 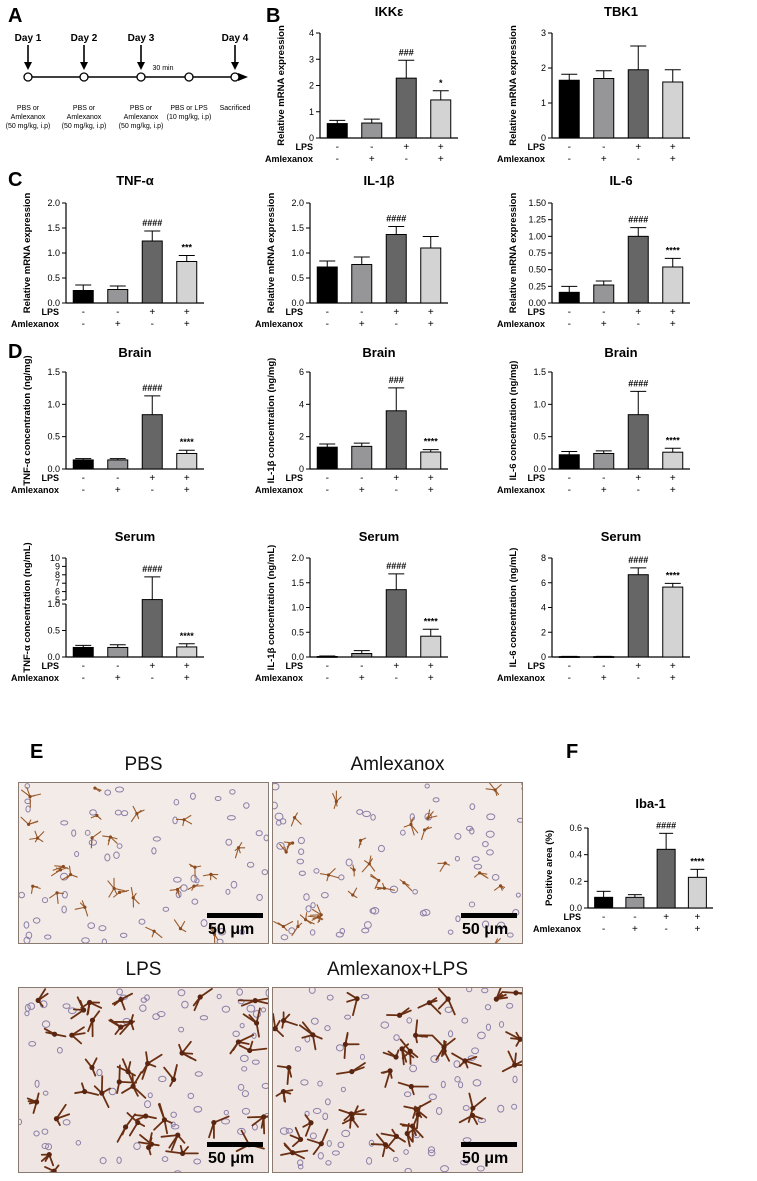 I want to click on panel-label-c: C, so click(x=15, y=180).